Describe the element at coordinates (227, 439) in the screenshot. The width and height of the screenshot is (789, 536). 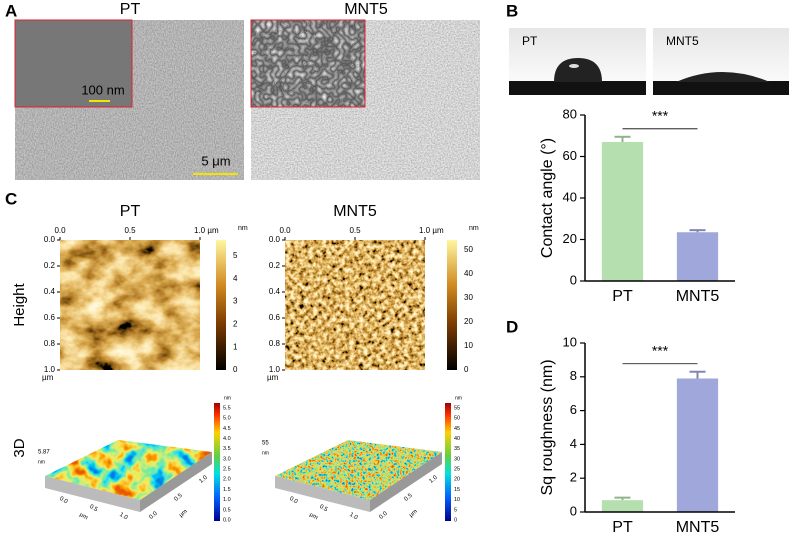
I see `colorbar-tick-label: 4.0` at that location.